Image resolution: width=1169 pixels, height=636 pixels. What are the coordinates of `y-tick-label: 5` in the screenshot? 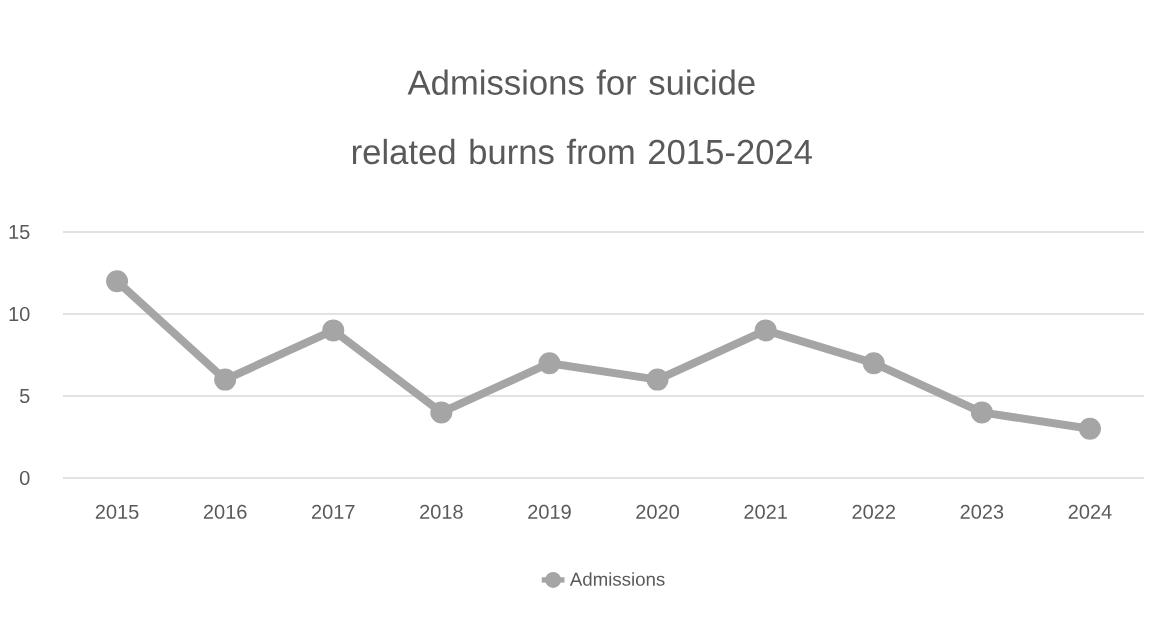 It's located at (24, 396).